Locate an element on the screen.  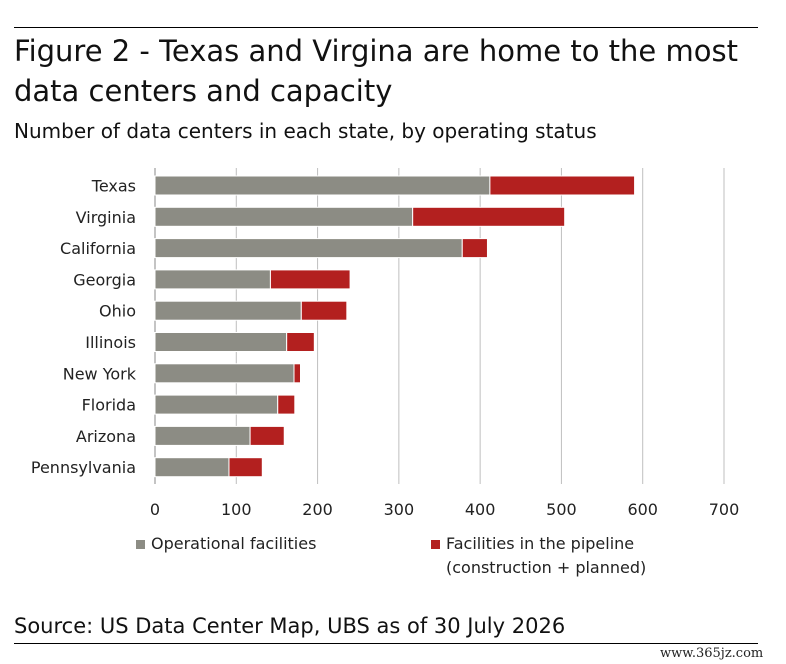
x-tick-label: 600 is located at coordinates (642, 509).